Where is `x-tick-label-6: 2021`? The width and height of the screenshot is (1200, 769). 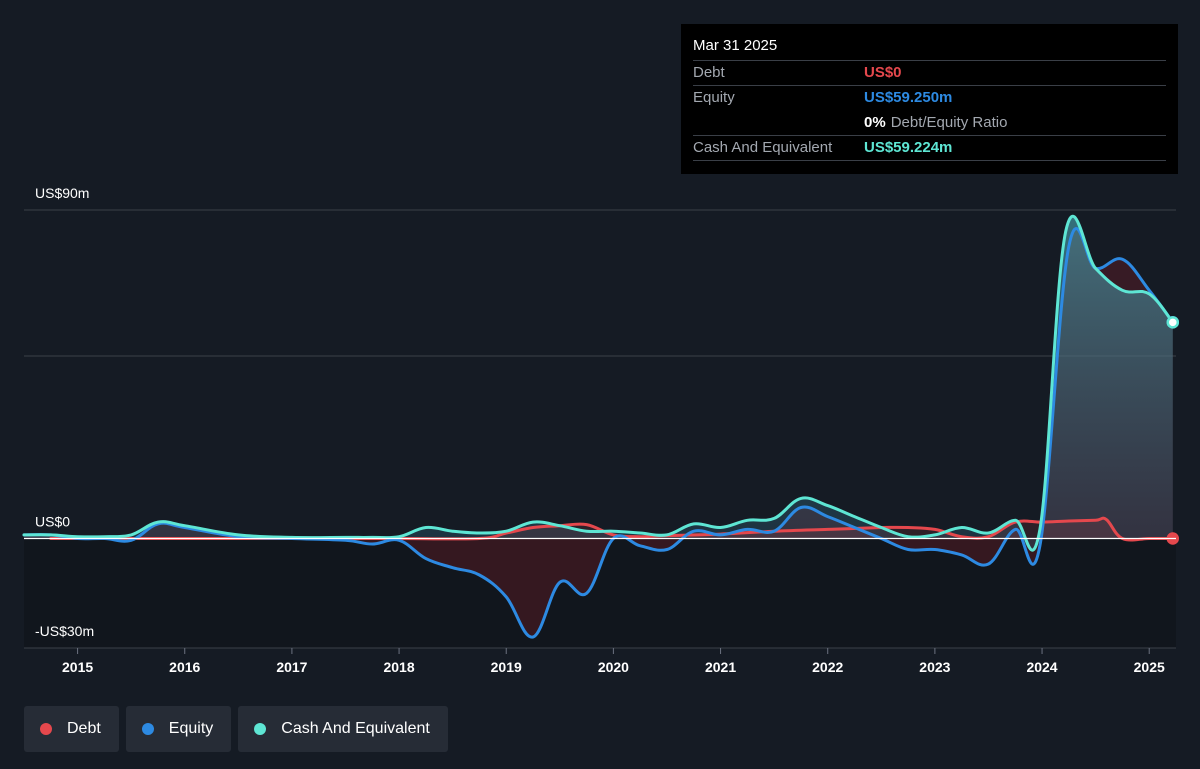
x-tick-label-6: 2021 is located at coordinates (720, 667).